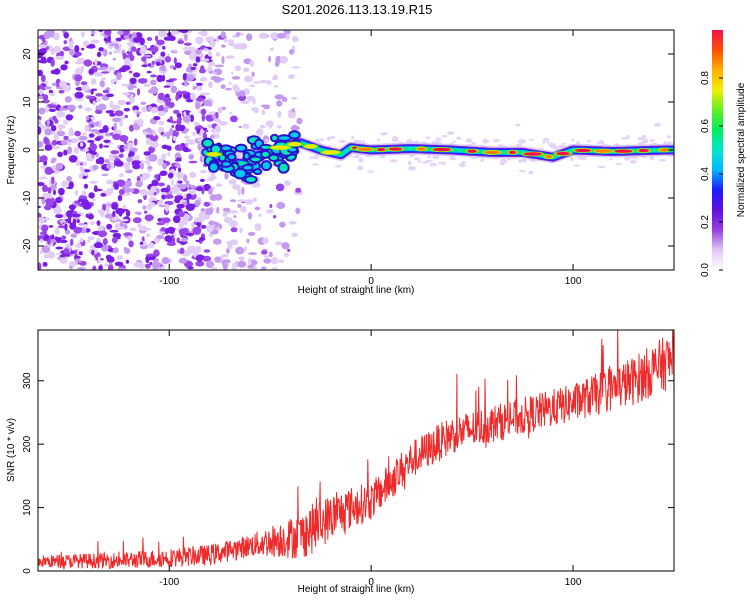 The image size is (750, 600). I want to click on signal-blob, so click(240, 173).